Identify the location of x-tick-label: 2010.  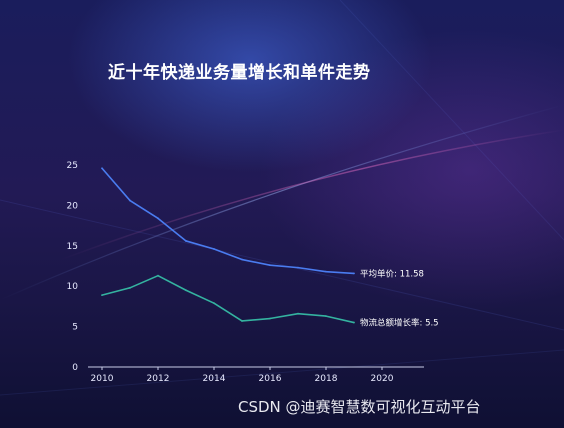
(102, 379).